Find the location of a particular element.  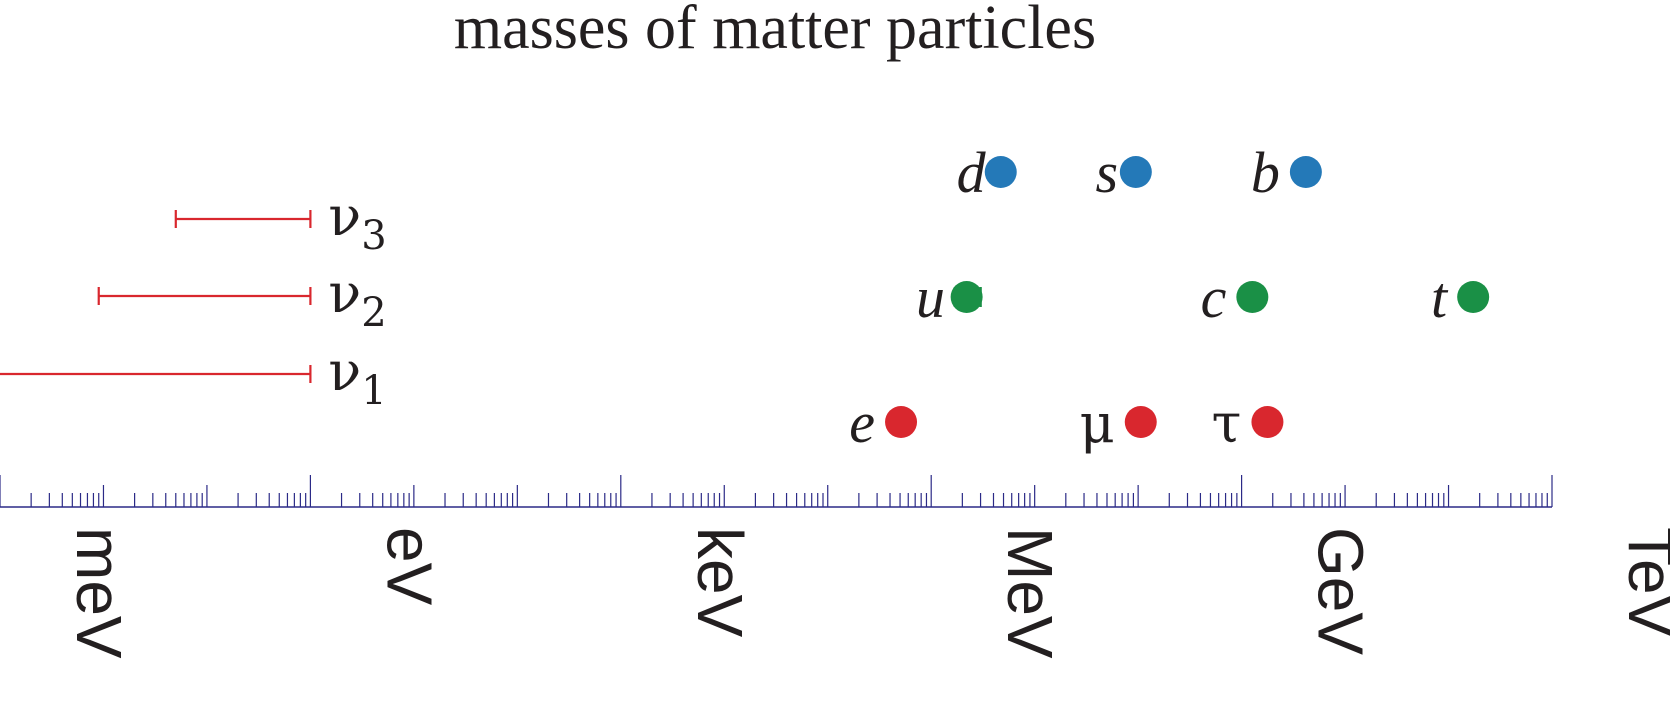

particle-e: e is located at coordinates (883, 422).